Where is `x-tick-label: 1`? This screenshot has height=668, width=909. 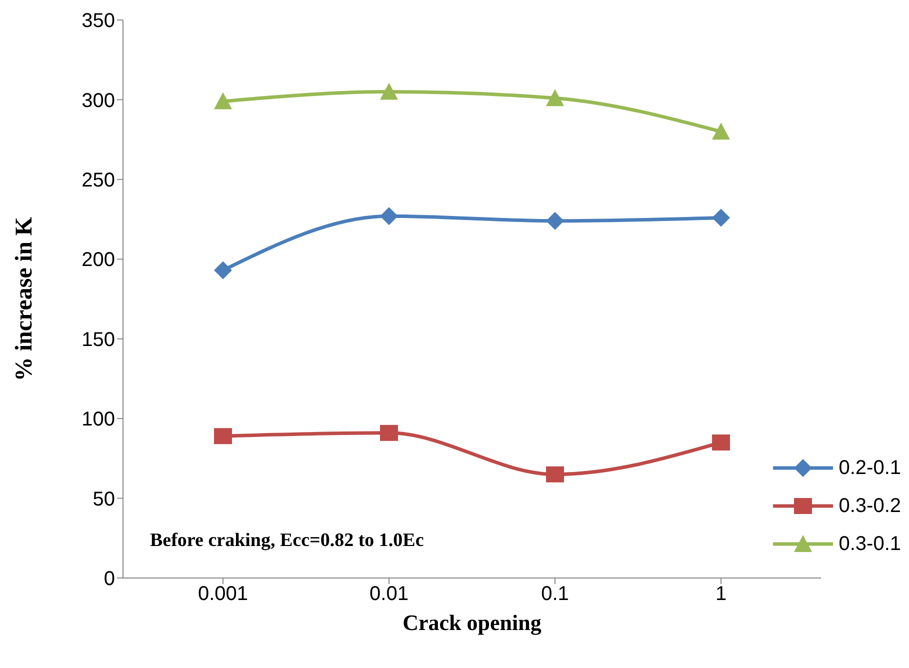 x-tick-label: 1 is located at coordinates (721, 594).